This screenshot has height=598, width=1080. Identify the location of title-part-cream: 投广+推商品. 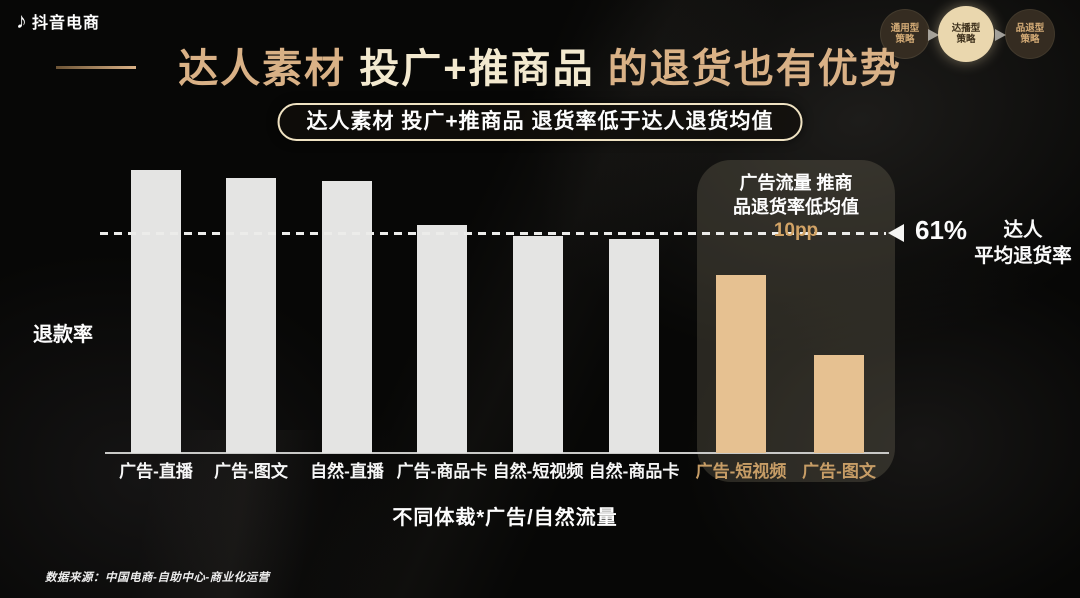
(483, 69).